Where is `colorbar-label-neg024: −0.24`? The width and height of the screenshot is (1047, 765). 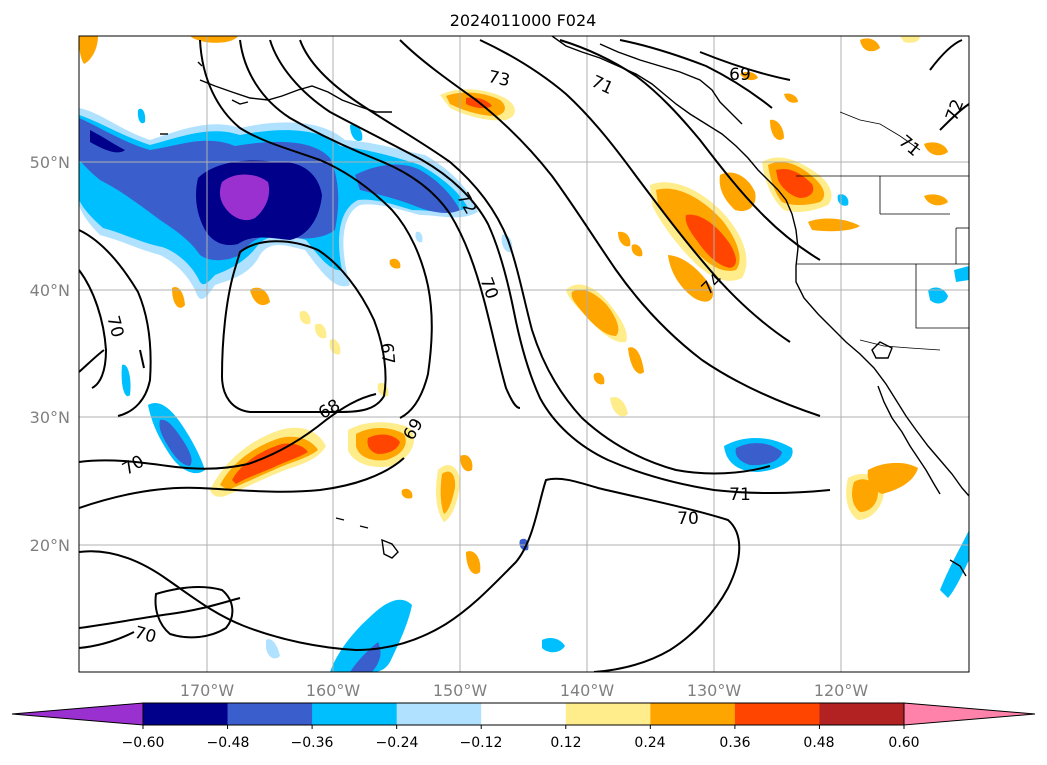 colorbar-label-neg024: −0.24 is located at coordinates (397, 743).